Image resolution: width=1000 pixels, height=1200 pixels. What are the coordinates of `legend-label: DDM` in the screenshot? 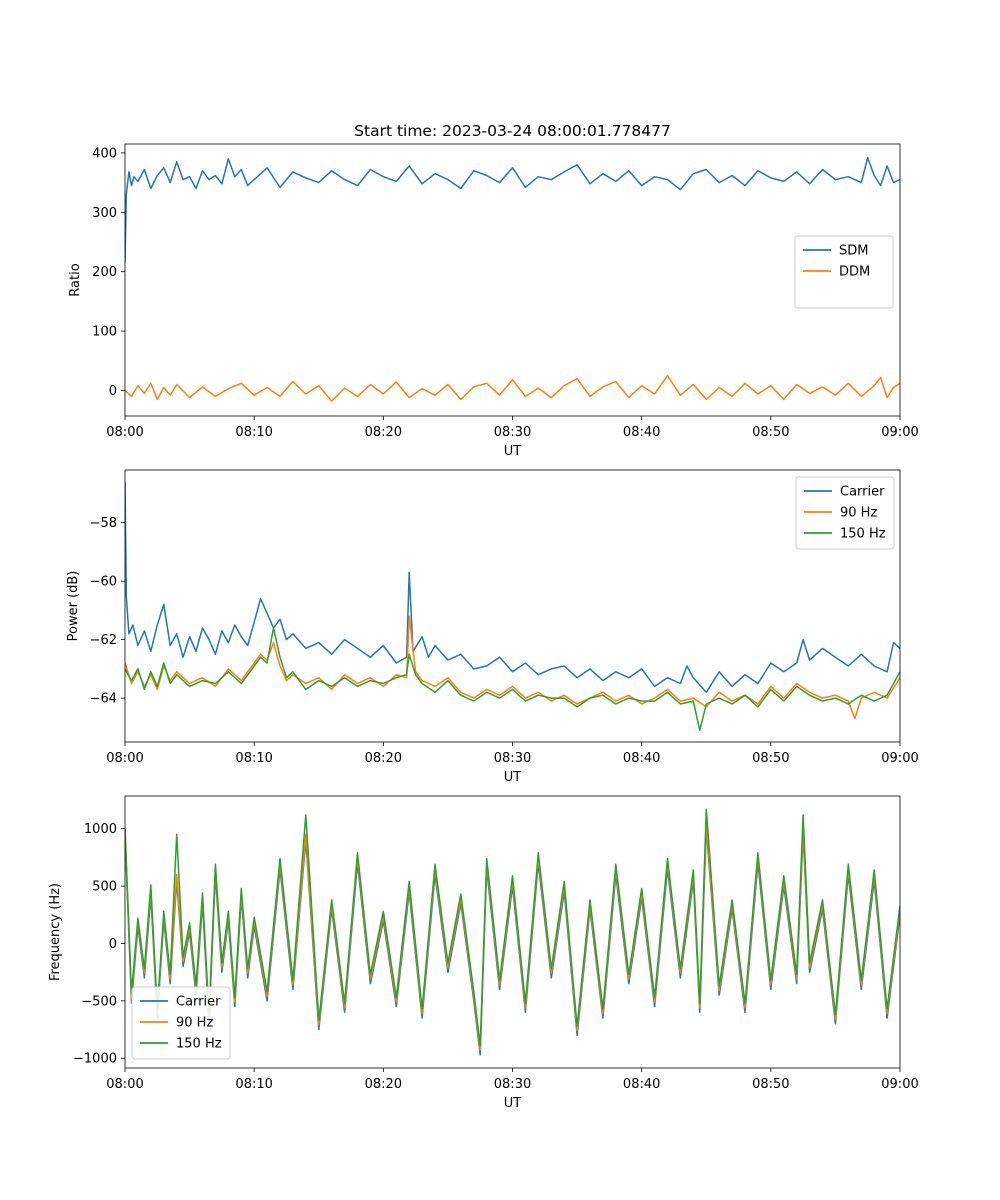 It's located at (854, 272).